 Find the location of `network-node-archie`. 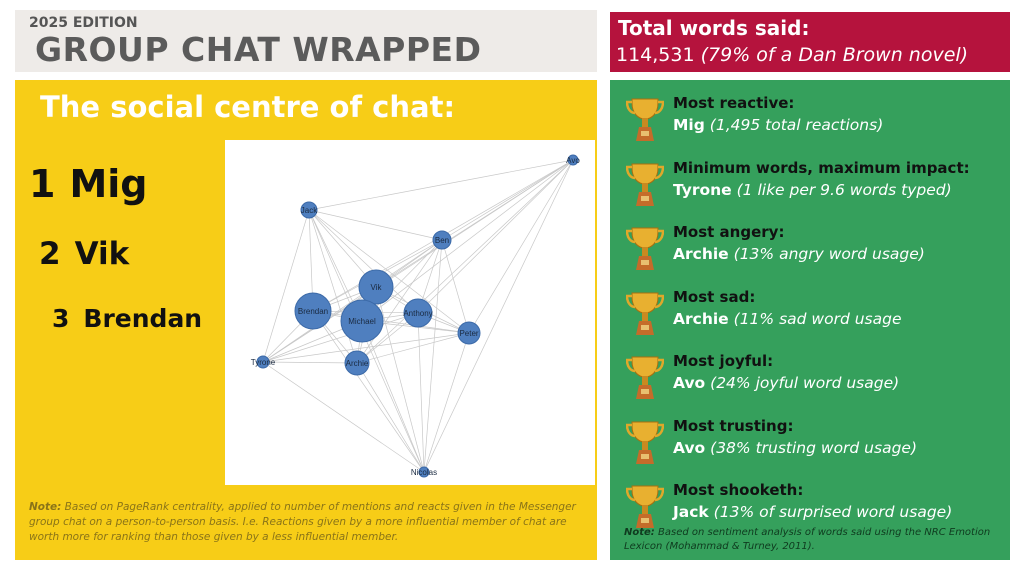

network-node-archie is located at coordinates (357, 363).